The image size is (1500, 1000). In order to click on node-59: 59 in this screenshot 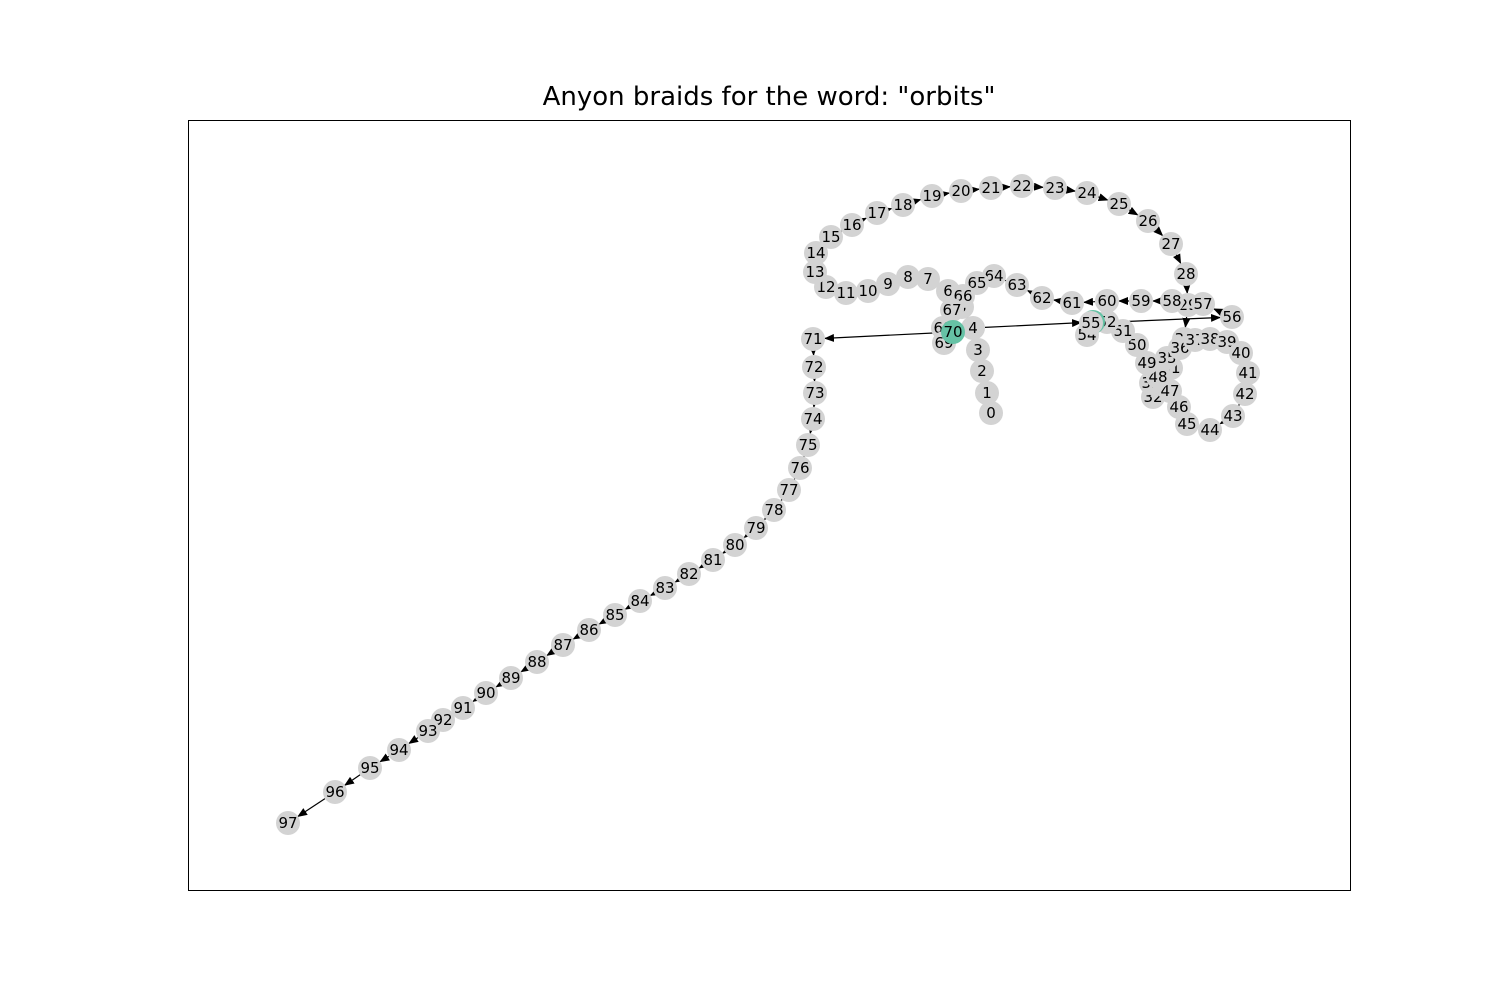, I will do `click(1141, 301)`.